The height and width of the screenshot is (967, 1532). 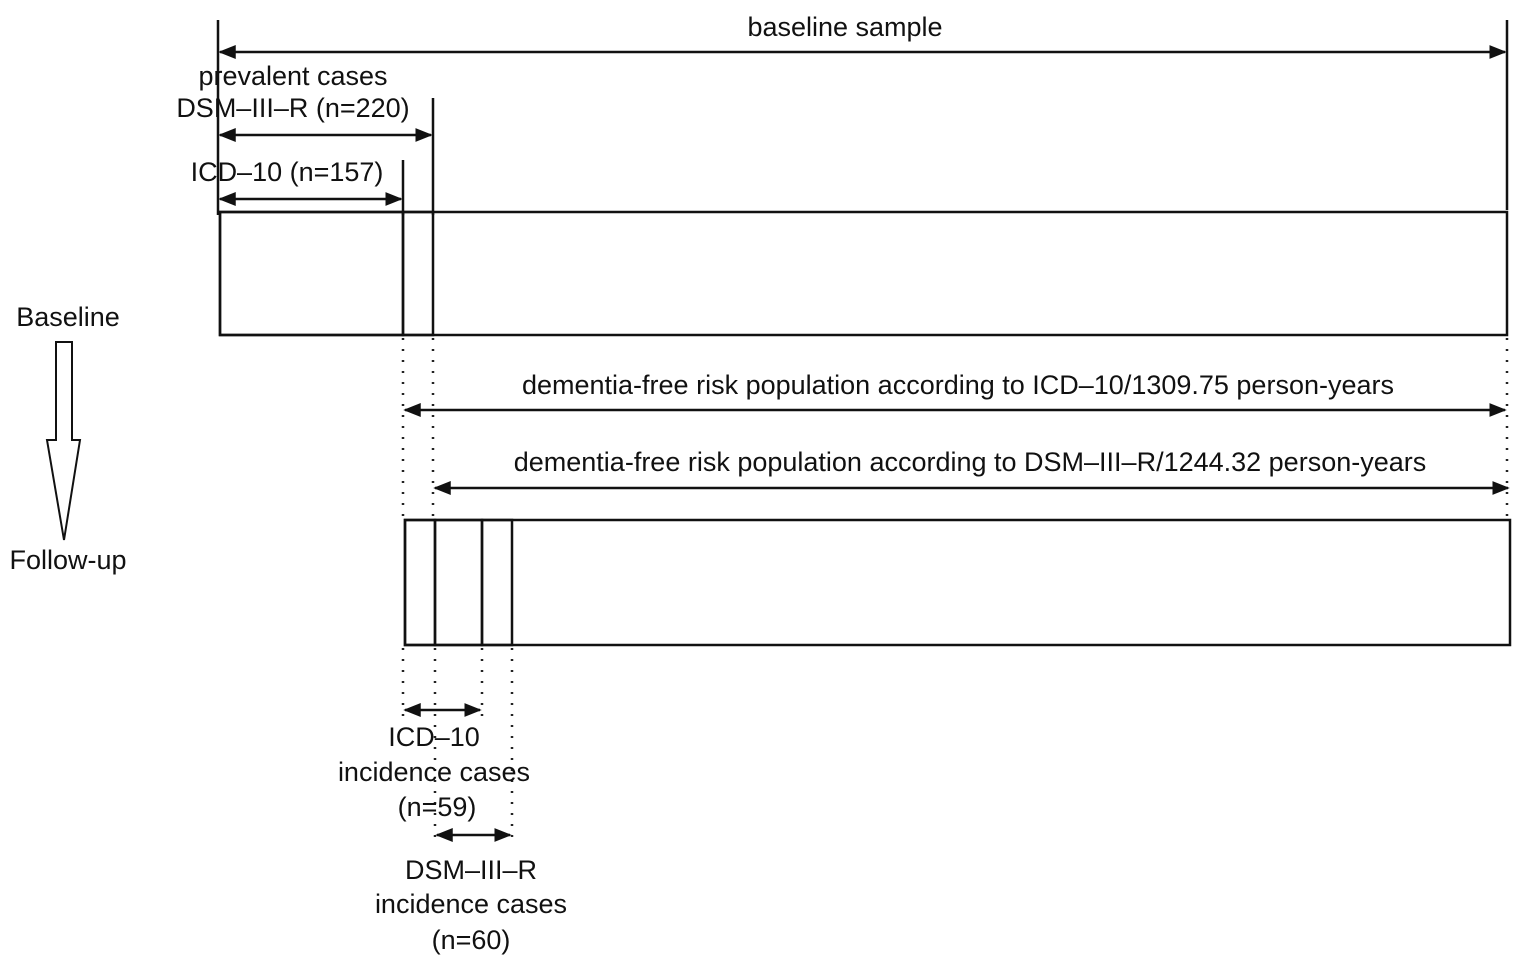 What do you see at coordinates (844, 27) in the screenshot?
I see `baseline-sample-label: baseline sample` at bounding box center [844, 27].